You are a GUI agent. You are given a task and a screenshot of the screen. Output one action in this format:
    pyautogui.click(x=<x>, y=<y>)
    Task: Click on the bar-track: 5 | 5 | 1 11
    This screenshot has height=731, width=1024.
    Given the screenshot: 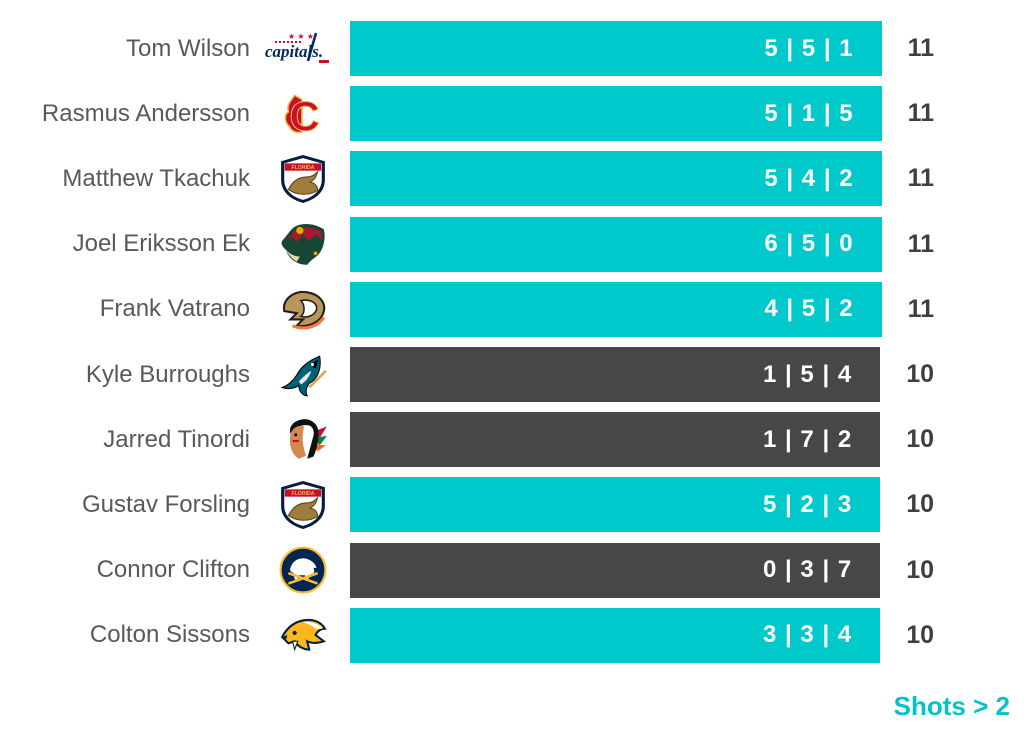 What is the action you would take?
    pyautogui.click(x=642, y=49)
    